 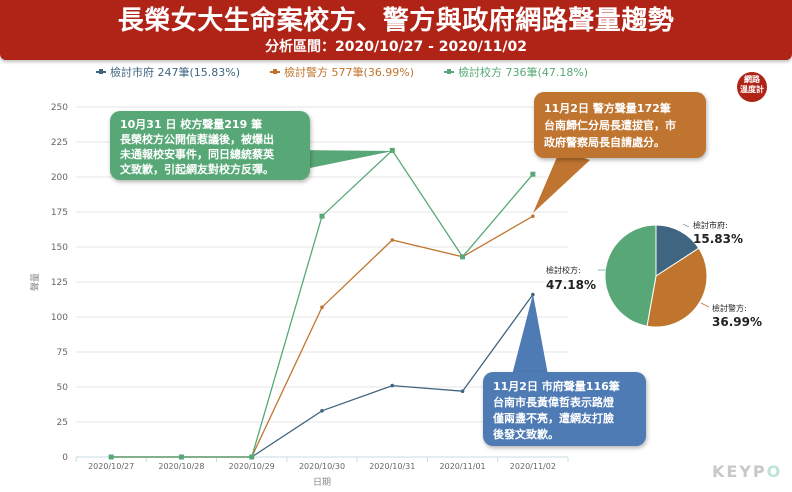 I want to click on svg-text: 36.99%, so click(x=737, y=322).